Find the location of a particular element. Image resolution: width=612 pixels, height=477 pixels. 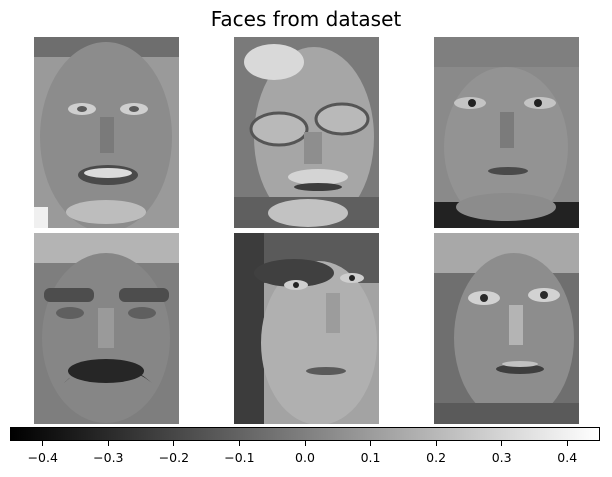

colorbar-tick-label: 0.2 is located at coordinates (436, 457).